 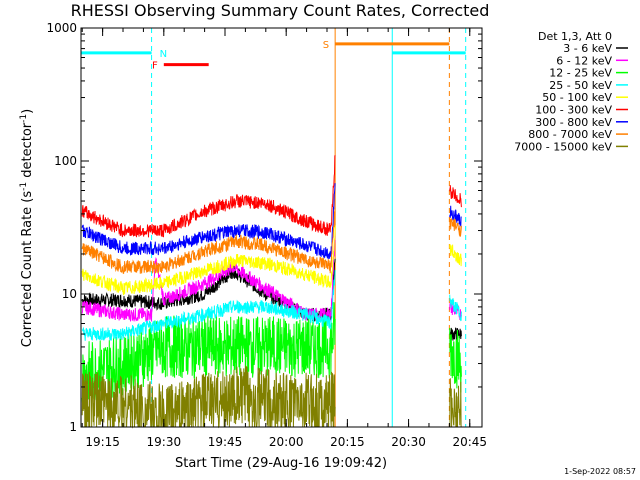 What do you see at coordinates (24, 186) in the screenshot?
I see `y-axis-label-sup1: -1` at bounding box center [24, 186].